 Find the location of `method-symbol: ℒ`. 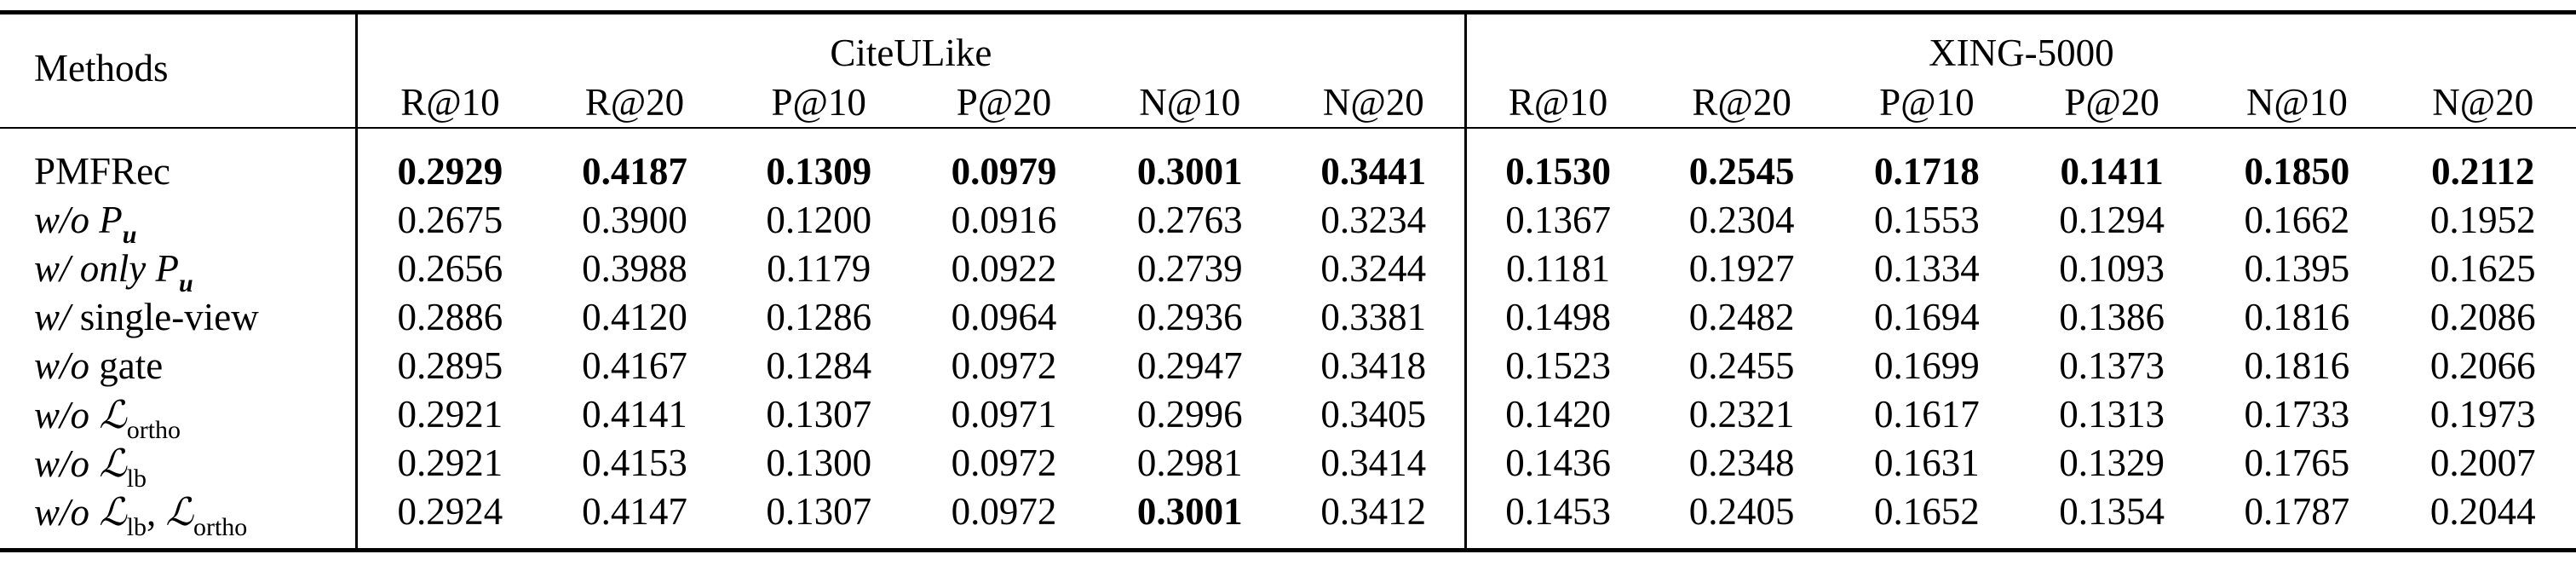

method-symbol: ℒ is located at coordinates (179, 511).